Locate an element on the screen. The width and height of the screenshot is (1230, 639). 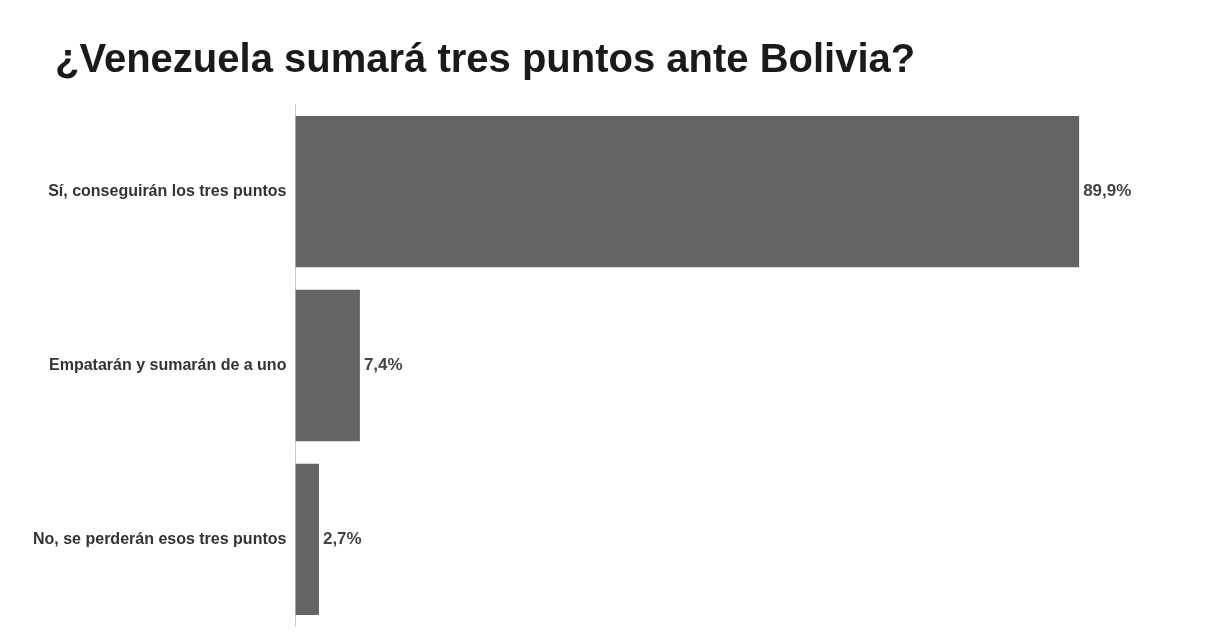
data-label: 7,4% is located at coordinates (383, 365).